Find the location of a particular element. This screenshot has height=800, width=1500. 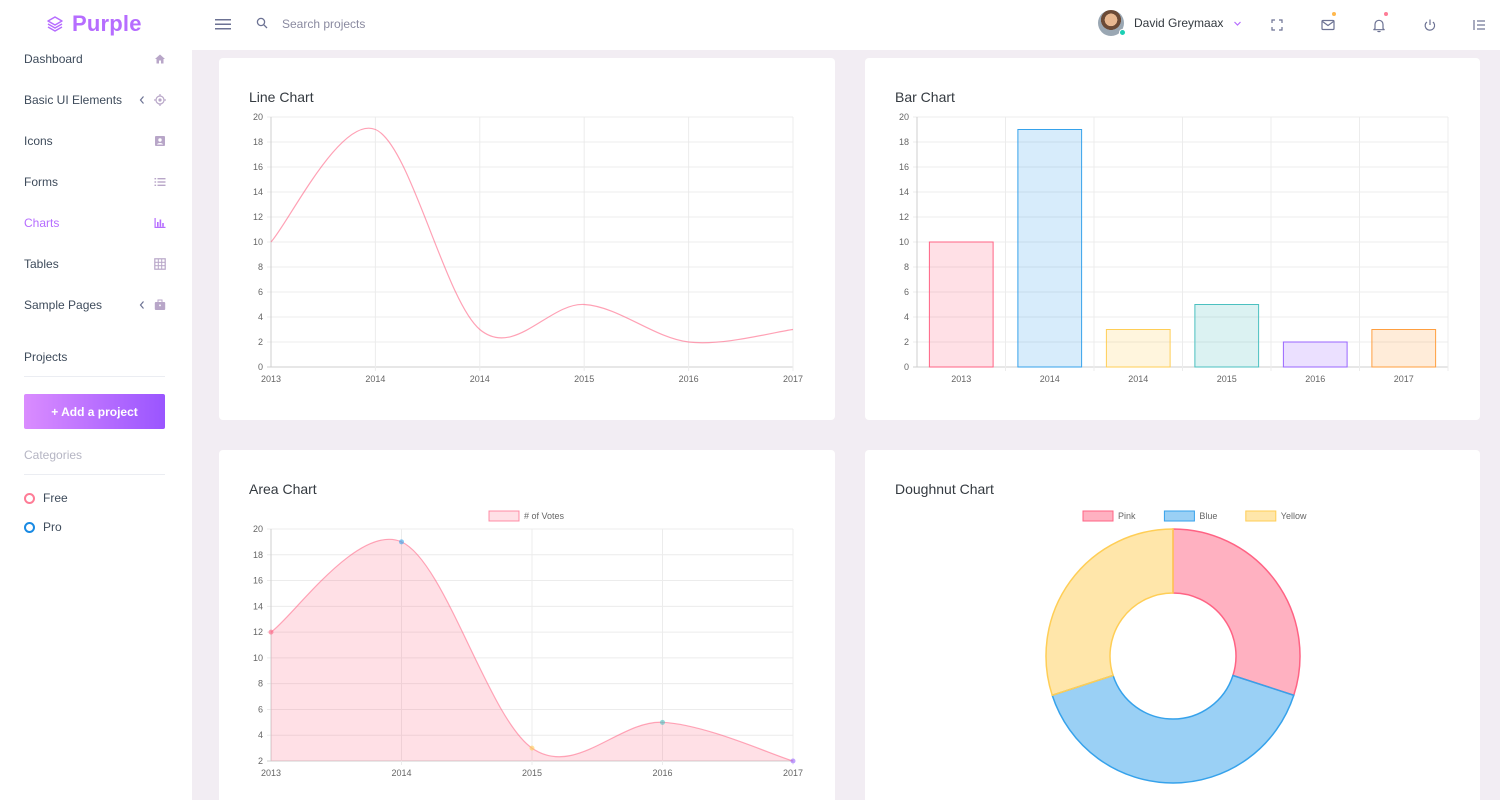

legend-label: # of Votes is located at coordinates (544, 516).